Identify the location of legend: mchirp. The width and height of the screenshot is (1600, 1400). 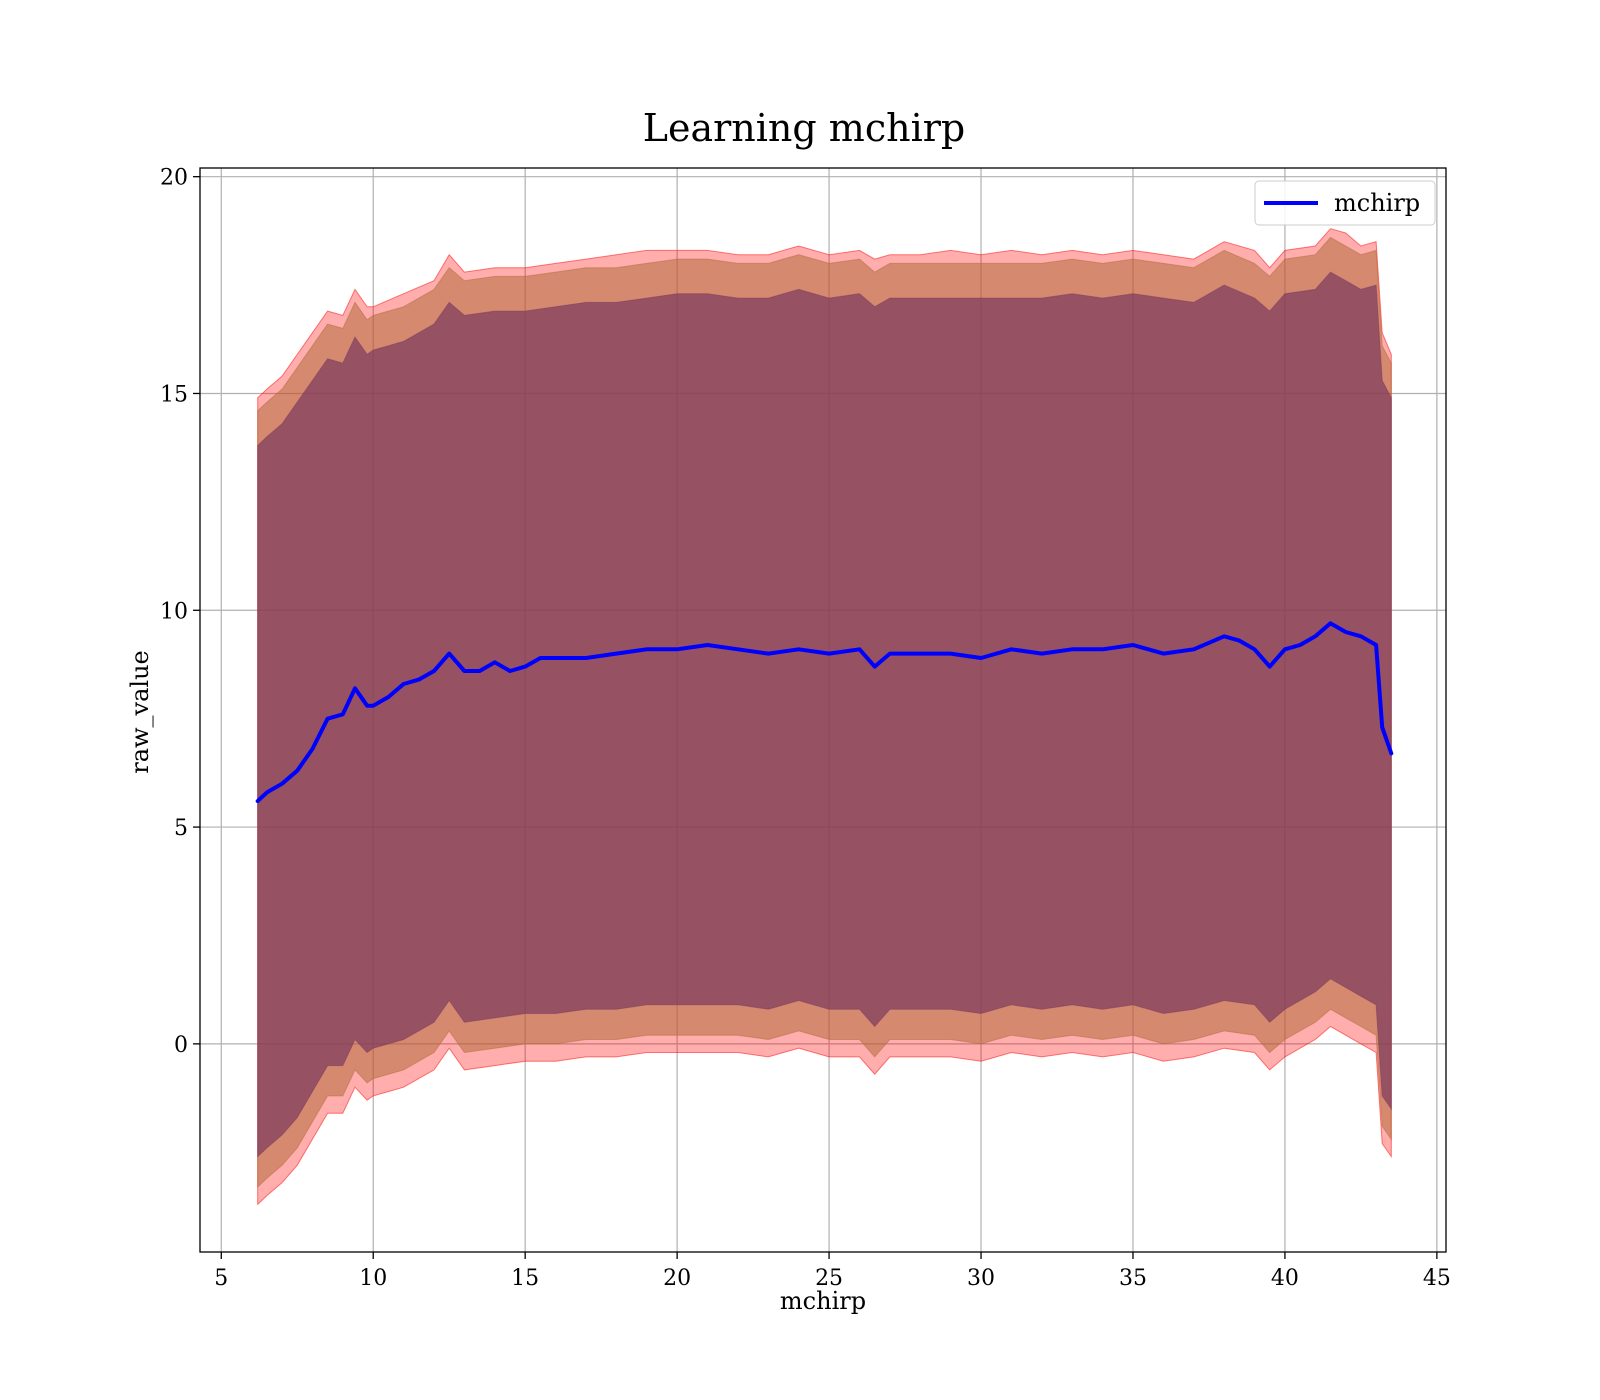
(1345, 203).